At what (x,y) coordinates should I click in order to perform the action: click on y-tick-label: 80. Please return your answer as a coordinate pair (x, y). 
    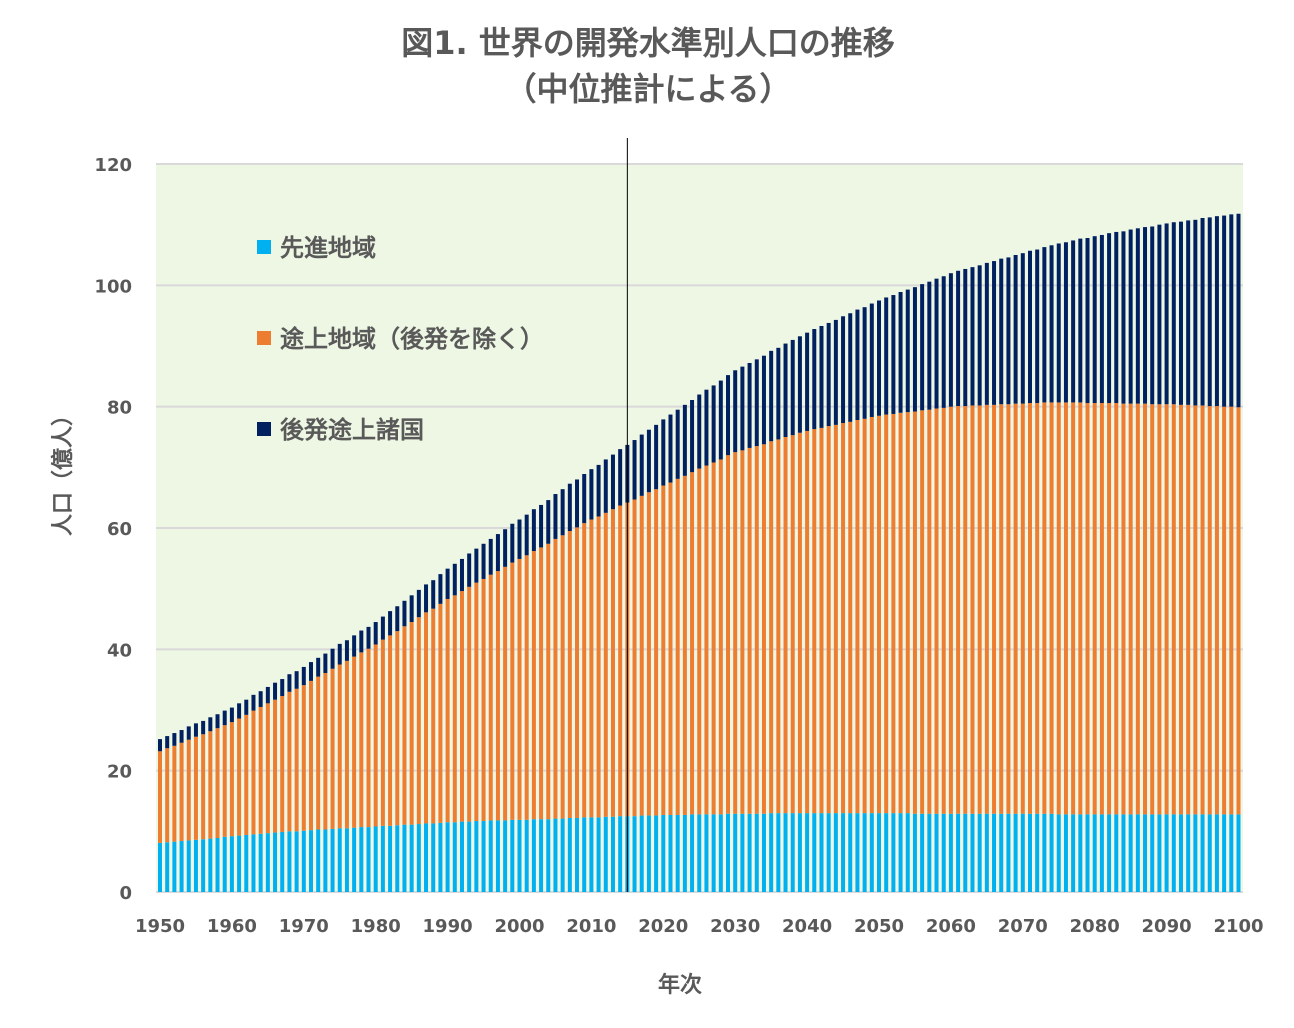
    Looking at the image, I should click on (119, 408).